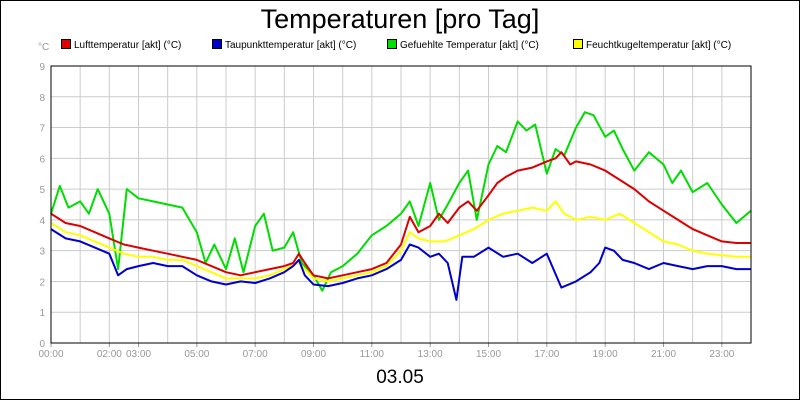  I want to click on y-tick-label: 5, so click(42, 190).